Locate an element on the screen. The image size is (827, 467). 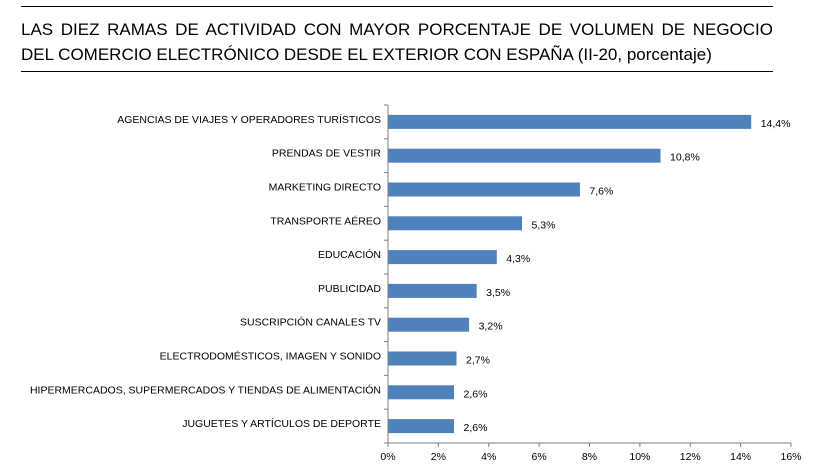
x-tick-label: 12% is located at coordinates (690, 457).